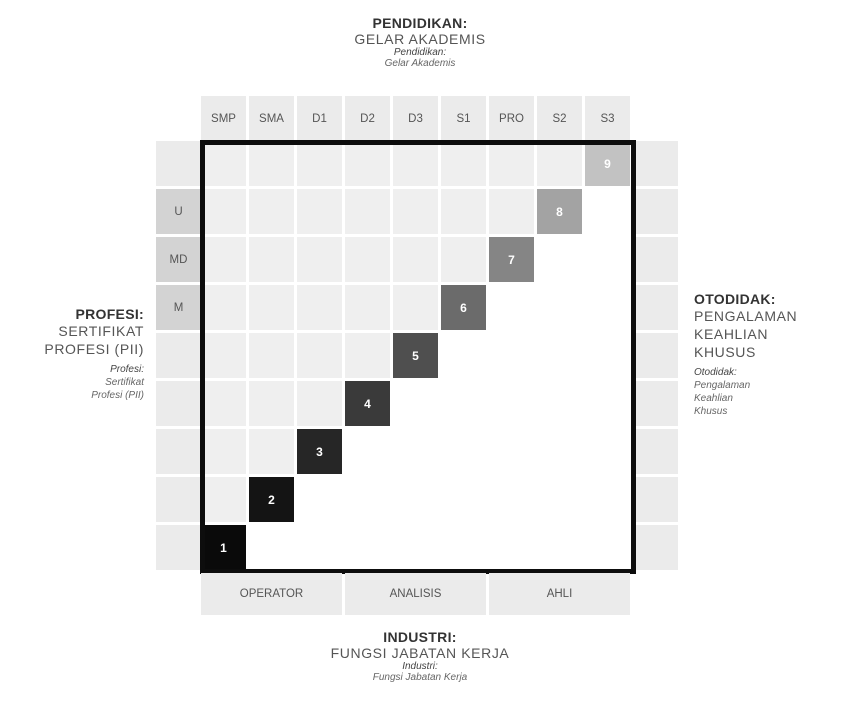 The image size is (841, 707). Describe the element at coordinates (178, 211) in the screenshot. I see `row-header-u: U` at that location.